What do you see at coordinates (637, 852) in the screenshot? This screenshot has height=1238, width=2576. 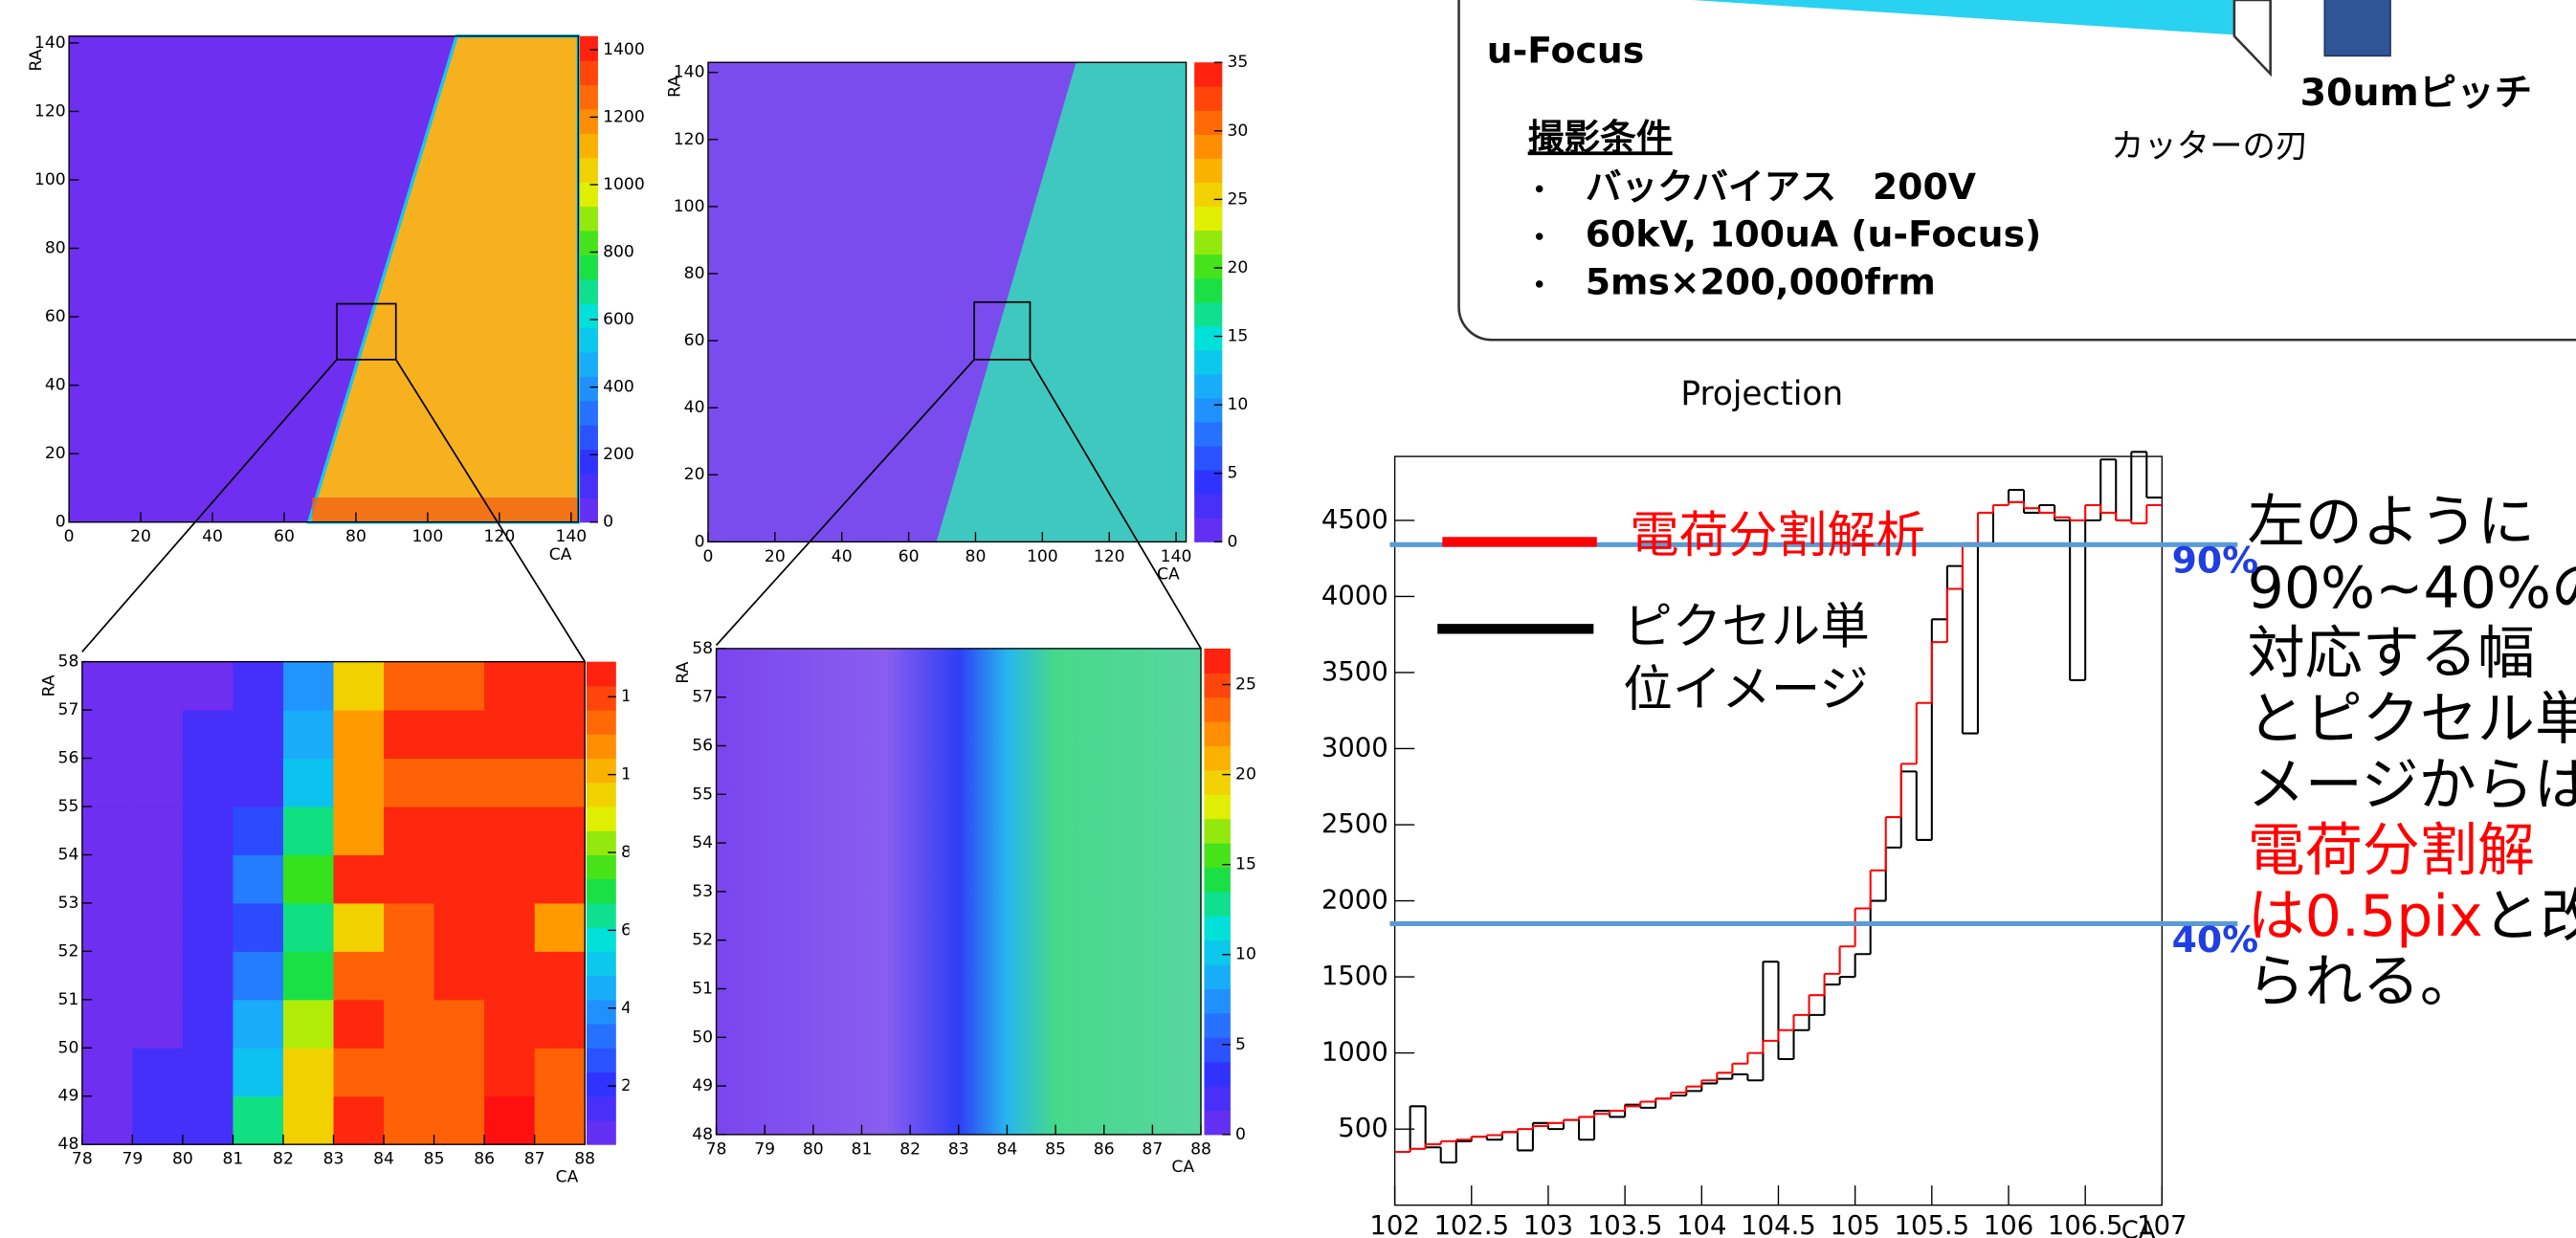 I see `z-tick-label: 800` at bounding box center [637, 852].